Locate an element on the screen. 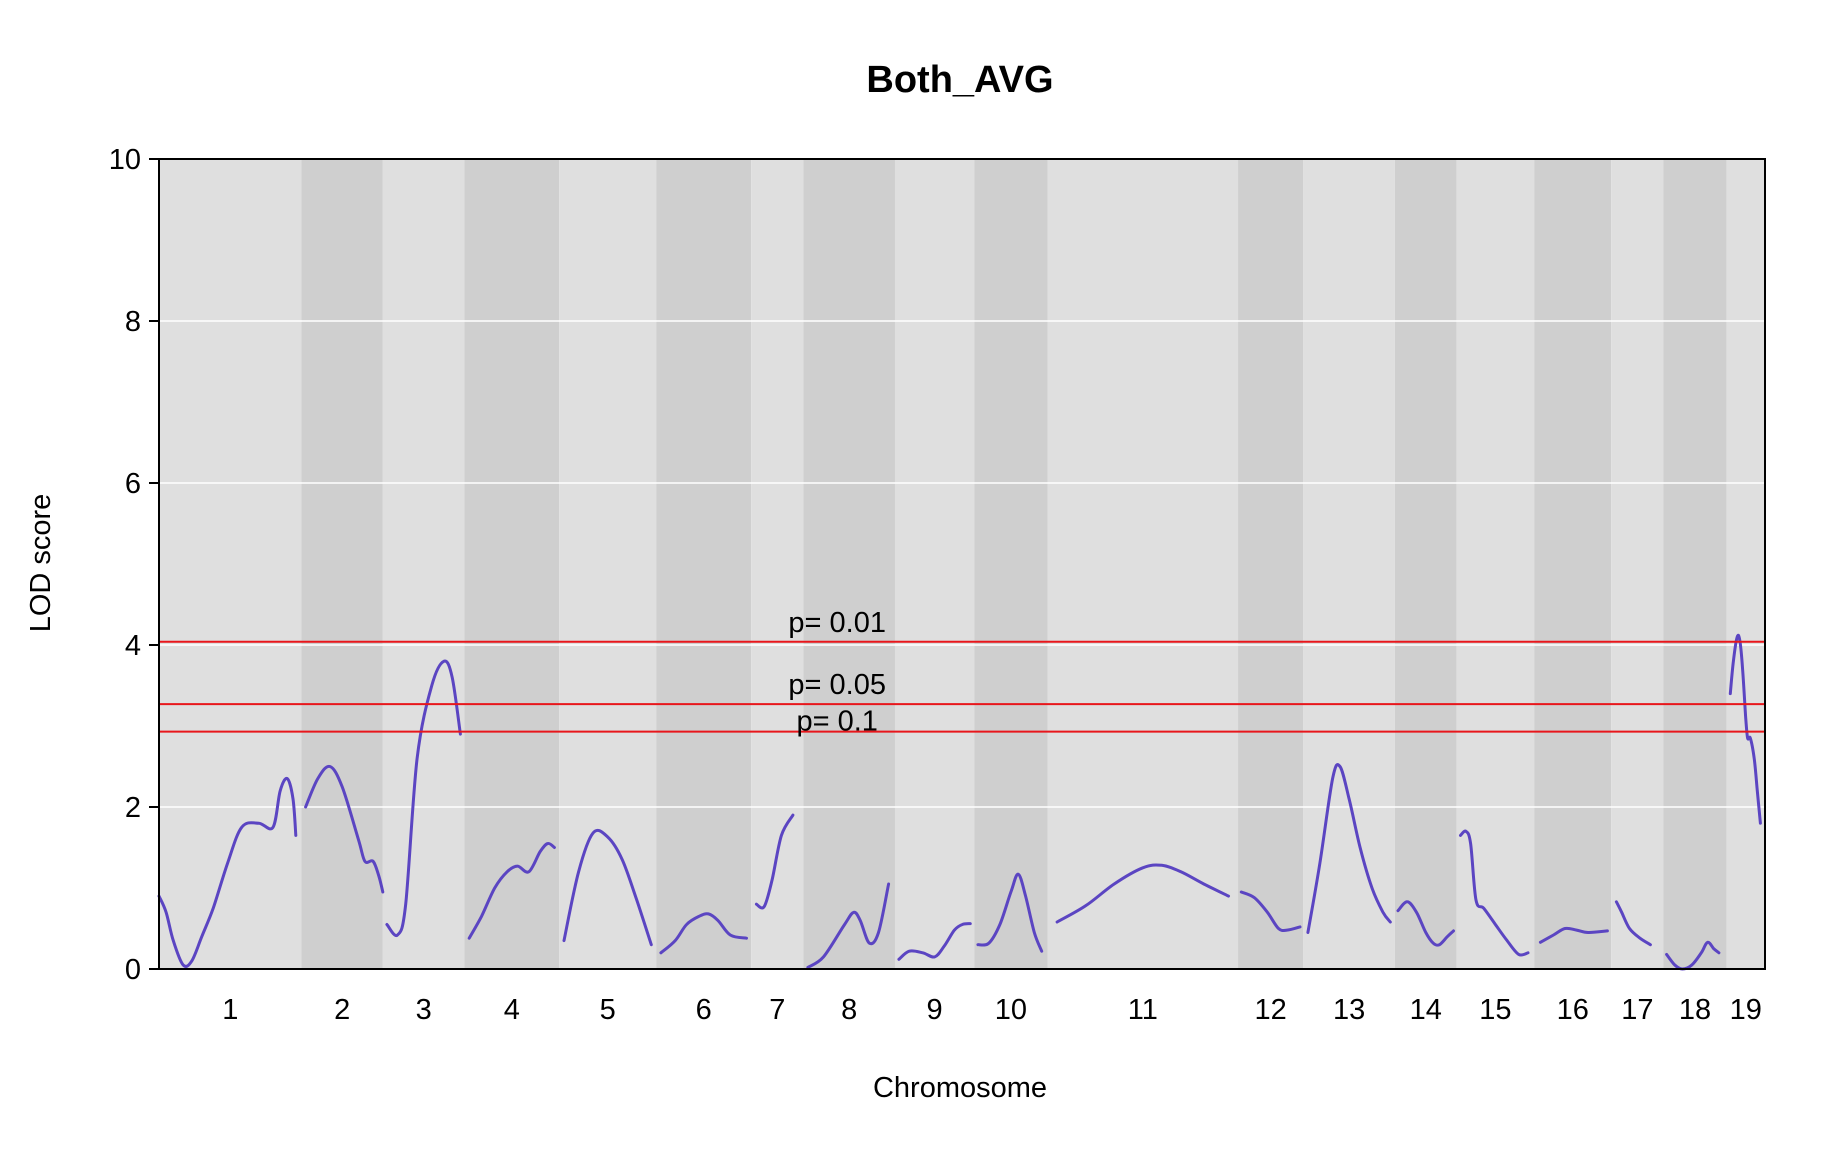 This screenshot has height=1152, width=1824. lod-curve-chr4 is located at coordinates (511, 890).